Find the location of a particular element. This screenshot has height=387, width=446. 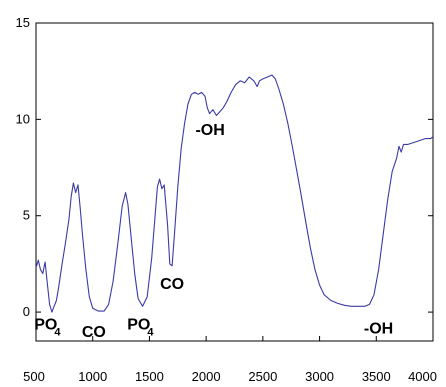

y-tick-label: 15 is located at coordinates (23, 22).